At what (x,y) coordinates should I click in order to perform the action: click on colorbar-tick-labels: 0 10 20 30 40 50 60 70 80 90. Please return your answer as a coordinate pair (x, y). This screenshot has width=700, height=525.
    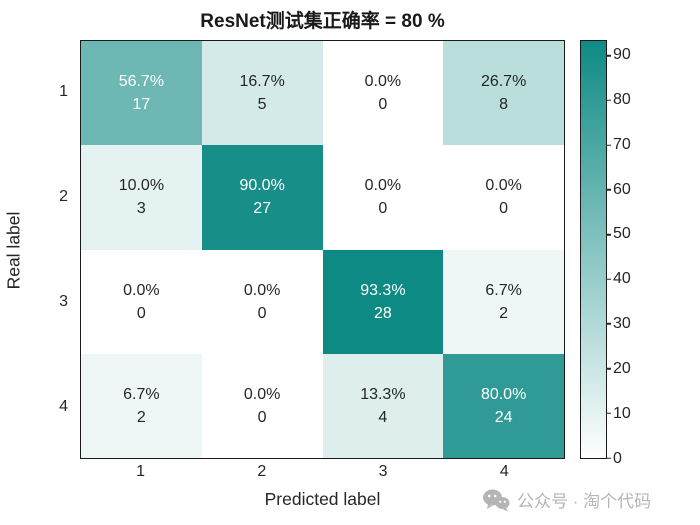
    Looking at the image, I should click on (633, 253).